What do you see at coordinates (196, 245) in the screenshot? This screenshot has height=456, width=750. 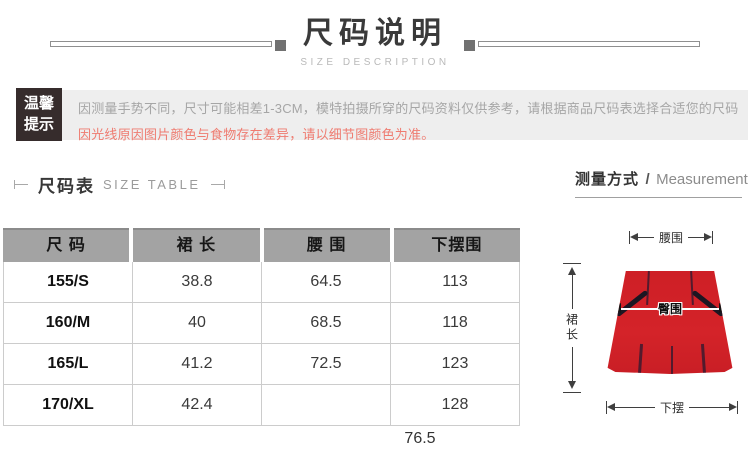 I see `col-header-skirt-length: 裙 长` at bounding box center [196, 245].